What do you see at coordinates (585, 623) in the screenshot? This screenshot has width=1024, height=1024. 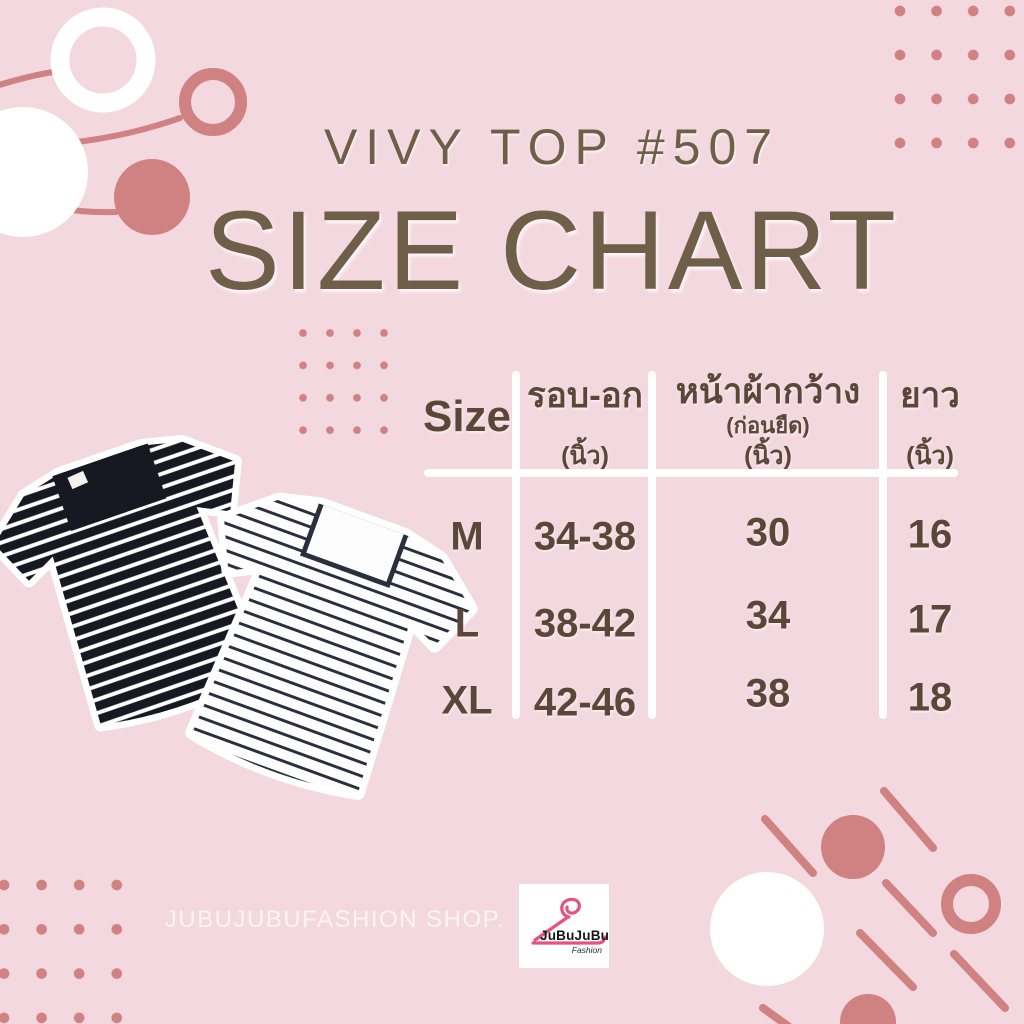 I see `cell-chest: 38-42` at bounding box center [585, 623].